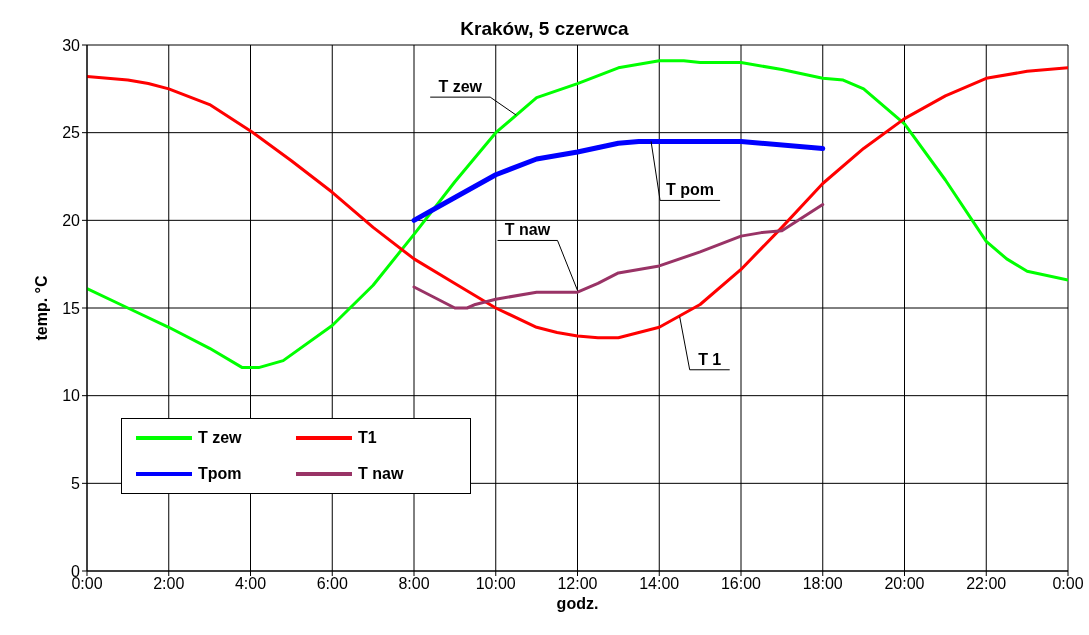 The image size is (1089, 635). What do you see at coordinates (659, 584) in the screenshot?
I see `x-tick-label: 14:00` at bounding box center [659, 584].